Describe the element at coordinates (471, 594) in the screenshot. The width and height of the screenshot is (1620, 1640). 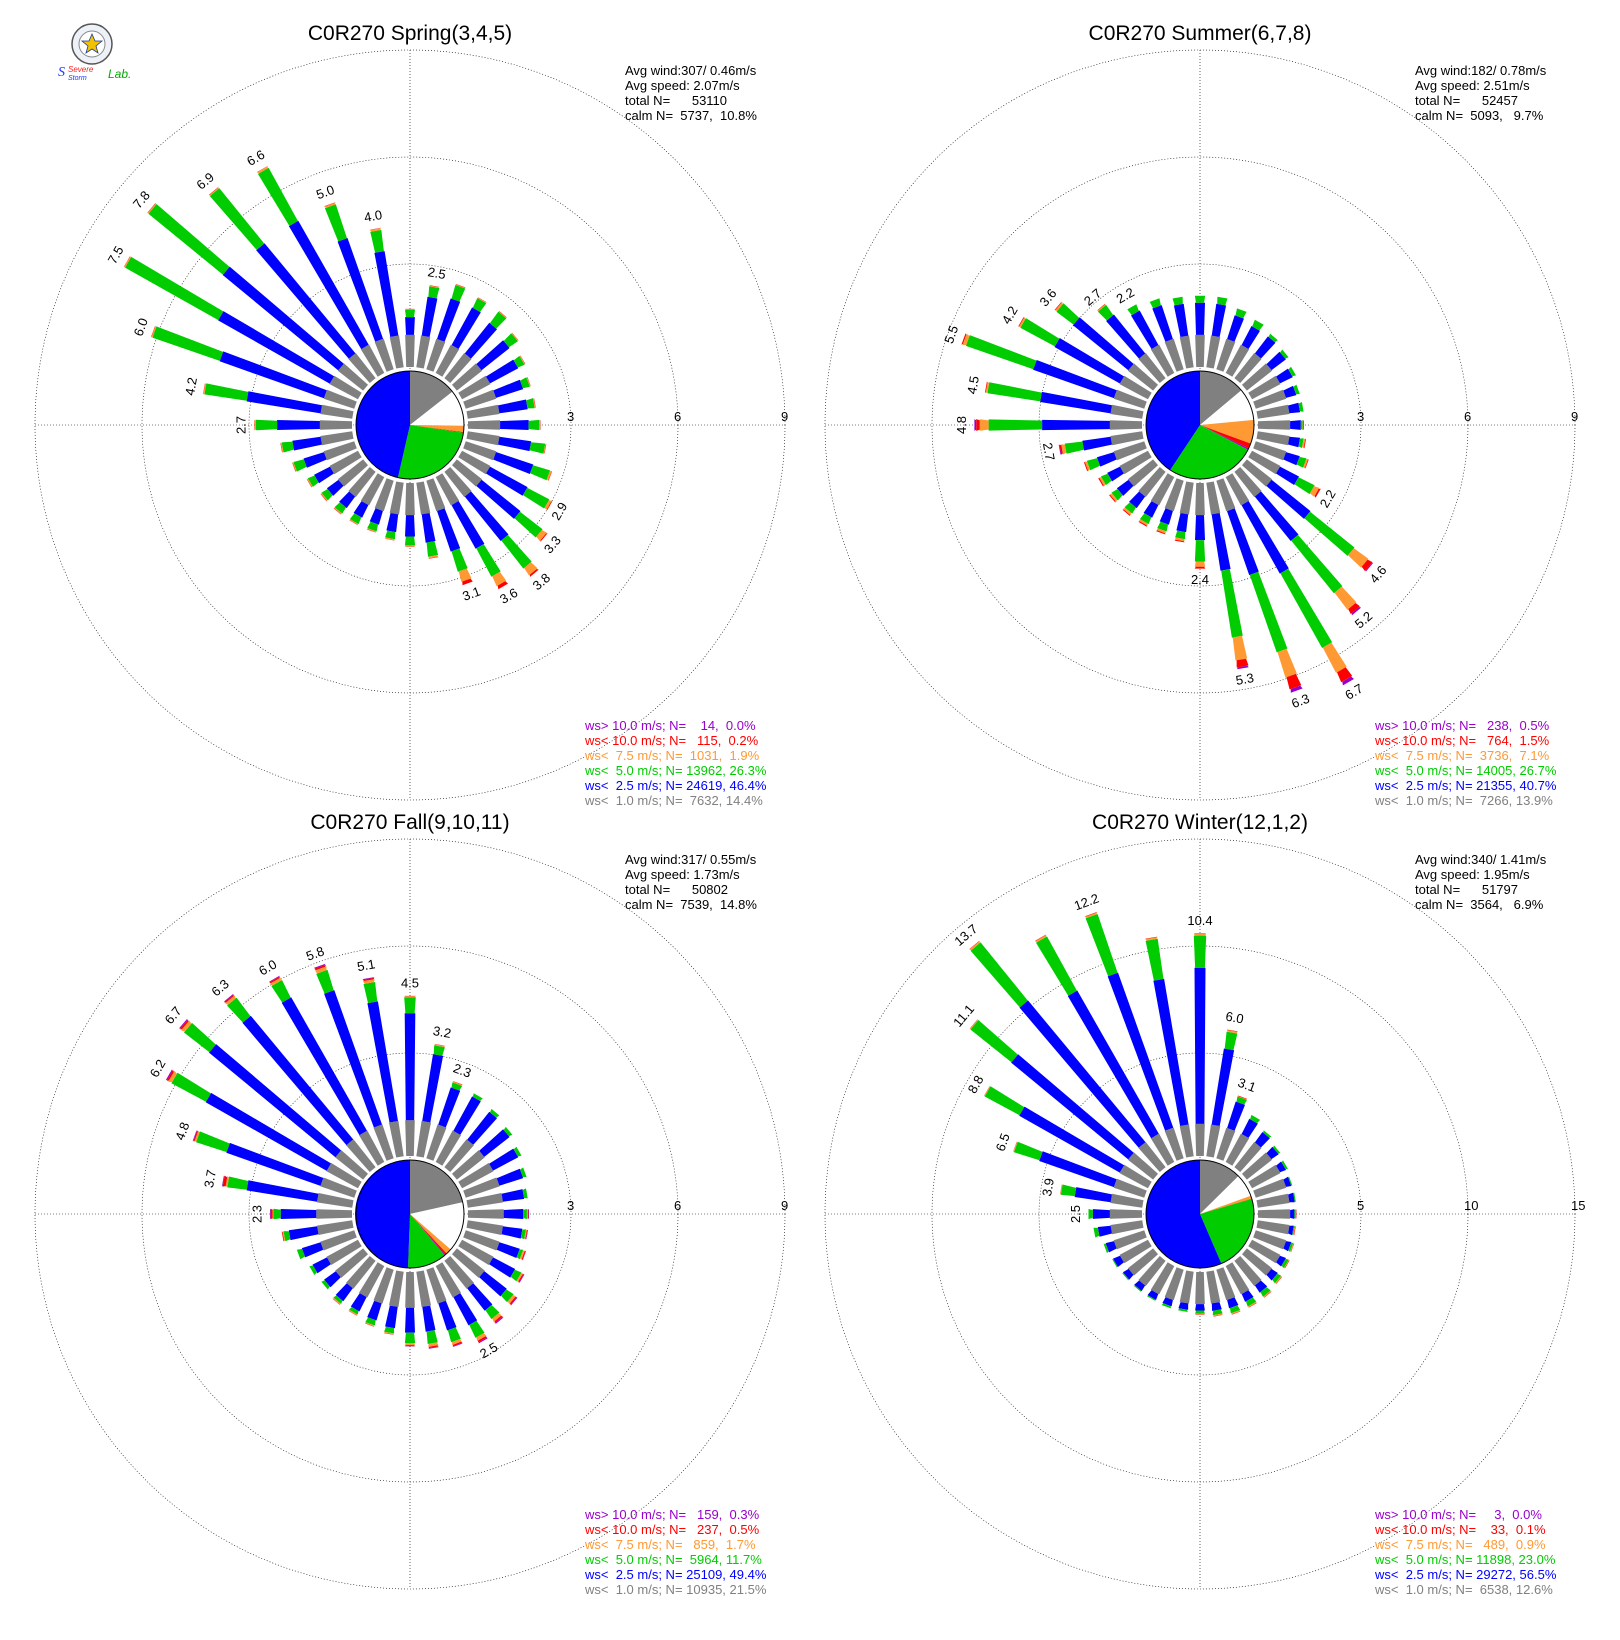
I see `bar-total-label: 3.1` at that location.